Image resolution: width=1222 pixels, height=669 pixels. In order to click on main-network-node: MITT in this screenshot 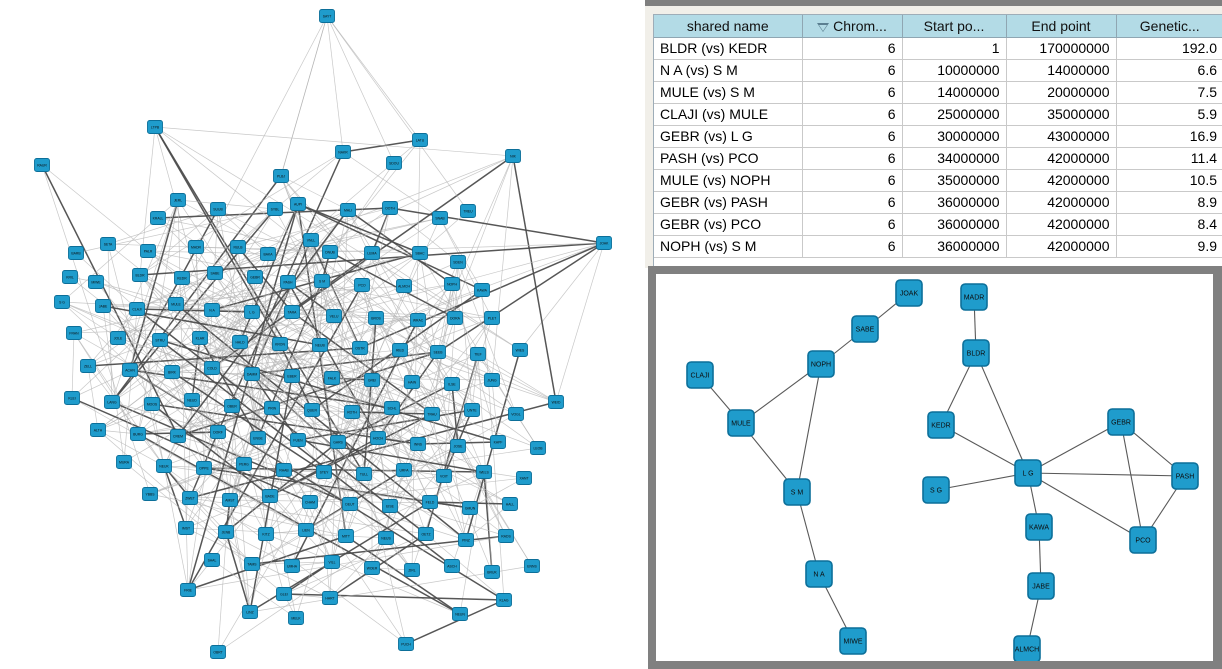, I will do `click(346, 536)`.